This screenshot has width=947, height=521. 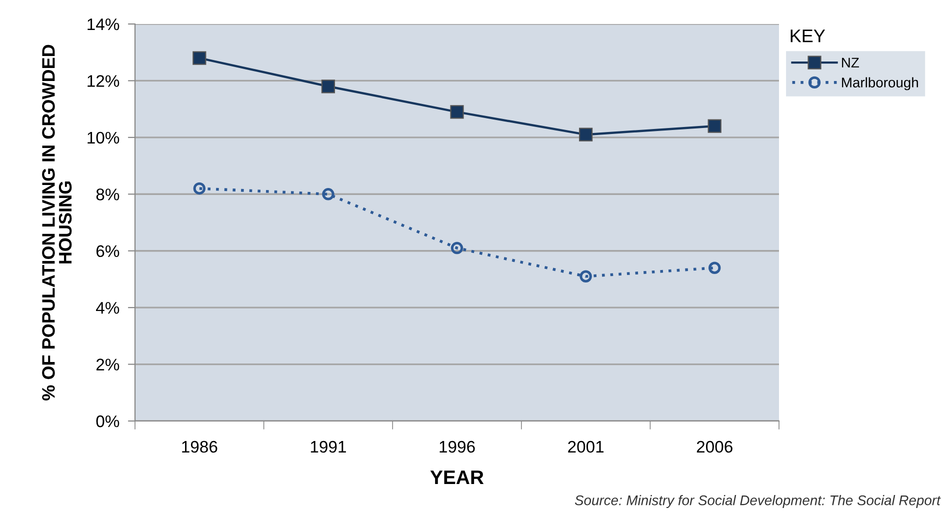 I want to click on y-tick-label: 10%, so click(x=104, y=138).